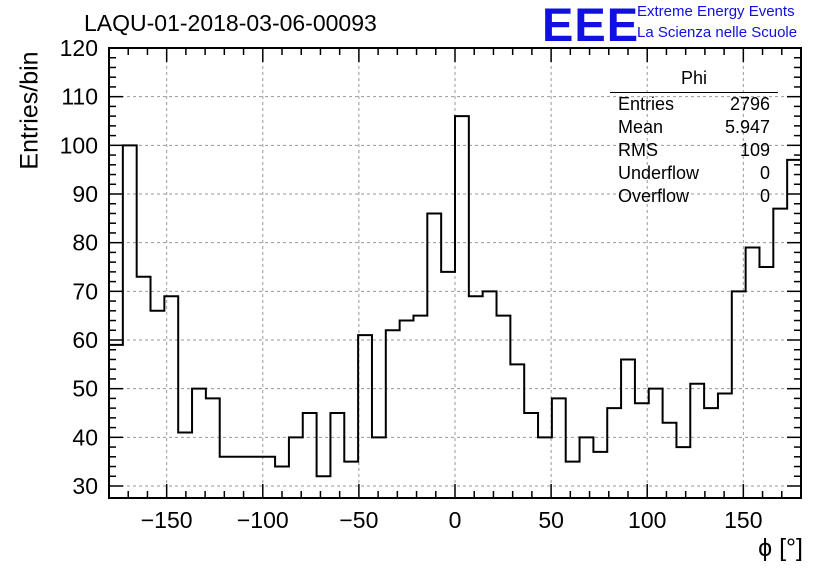 The width and height of the screenshot is (836, 572). What do you see at coordinates (79, 48) in the screenshot?
I see `y-tick-label: 120` at bounding box center [79, 48].